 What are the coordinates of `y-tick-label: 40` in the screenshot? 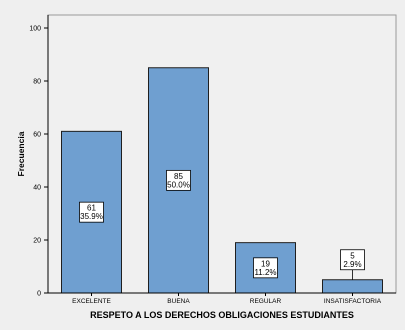 It's located at (37, 188).